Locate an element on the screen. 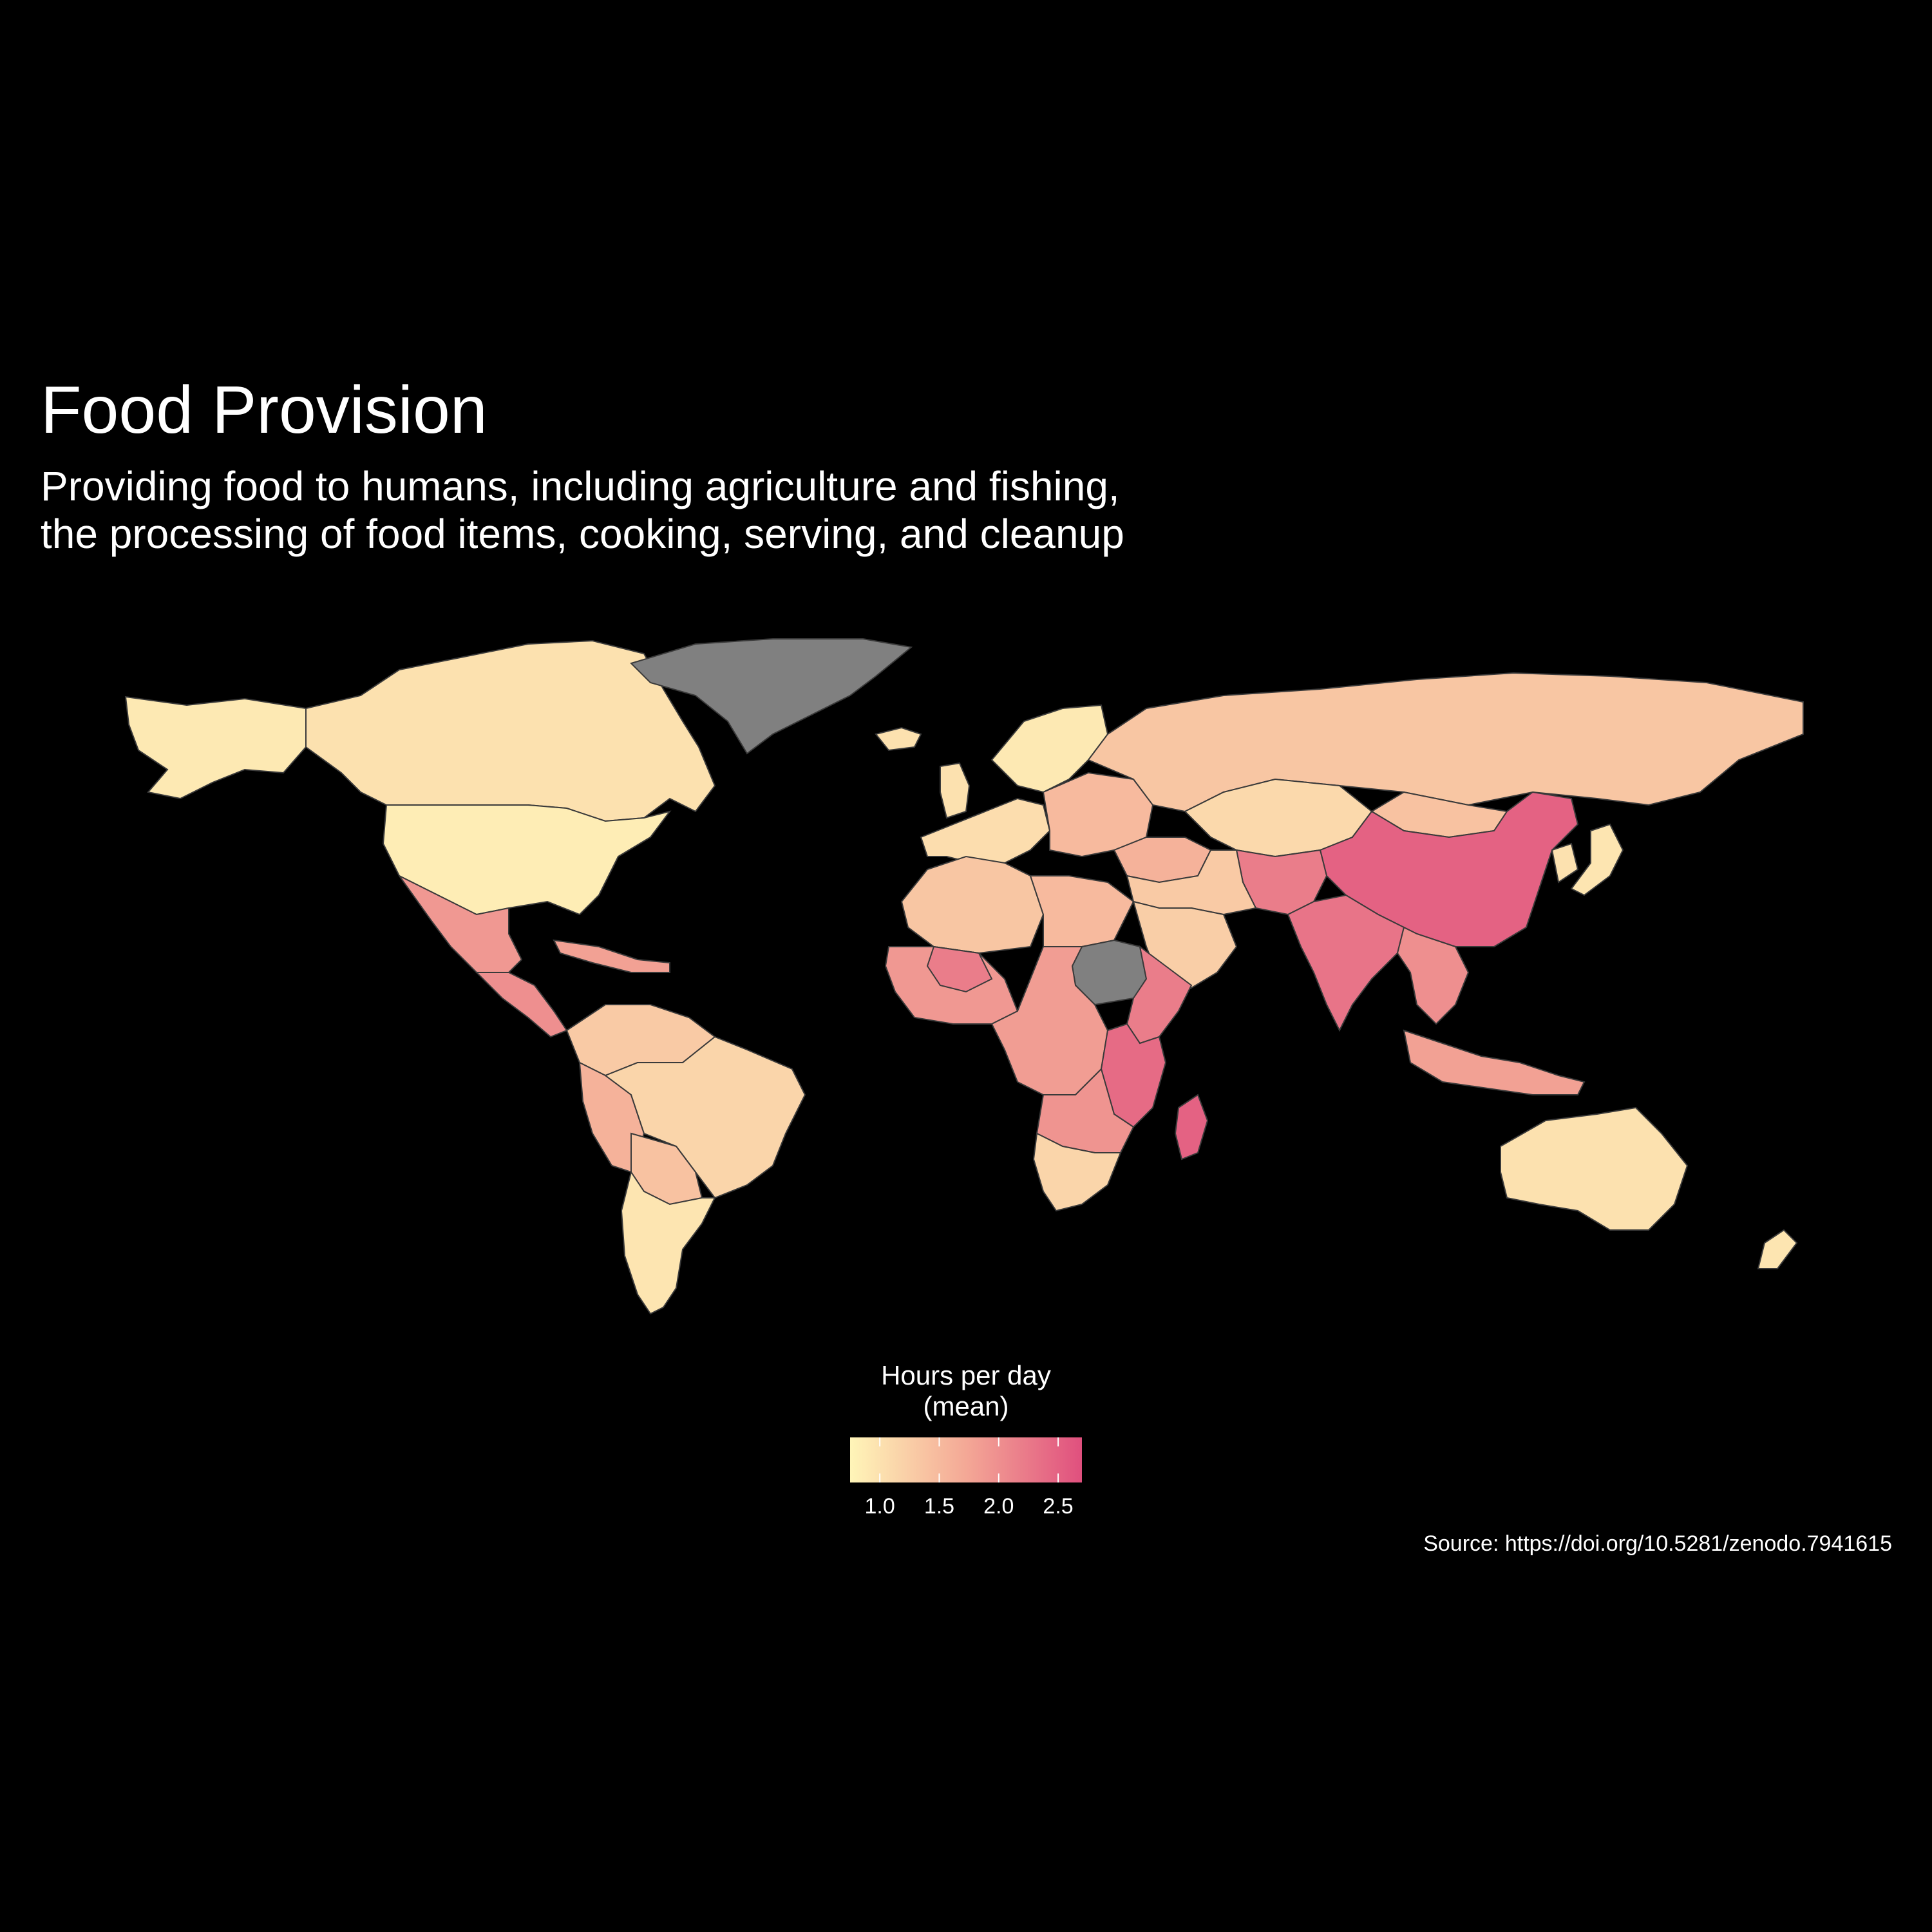  region-argentina-chile is located at coordinates (668, 1242).